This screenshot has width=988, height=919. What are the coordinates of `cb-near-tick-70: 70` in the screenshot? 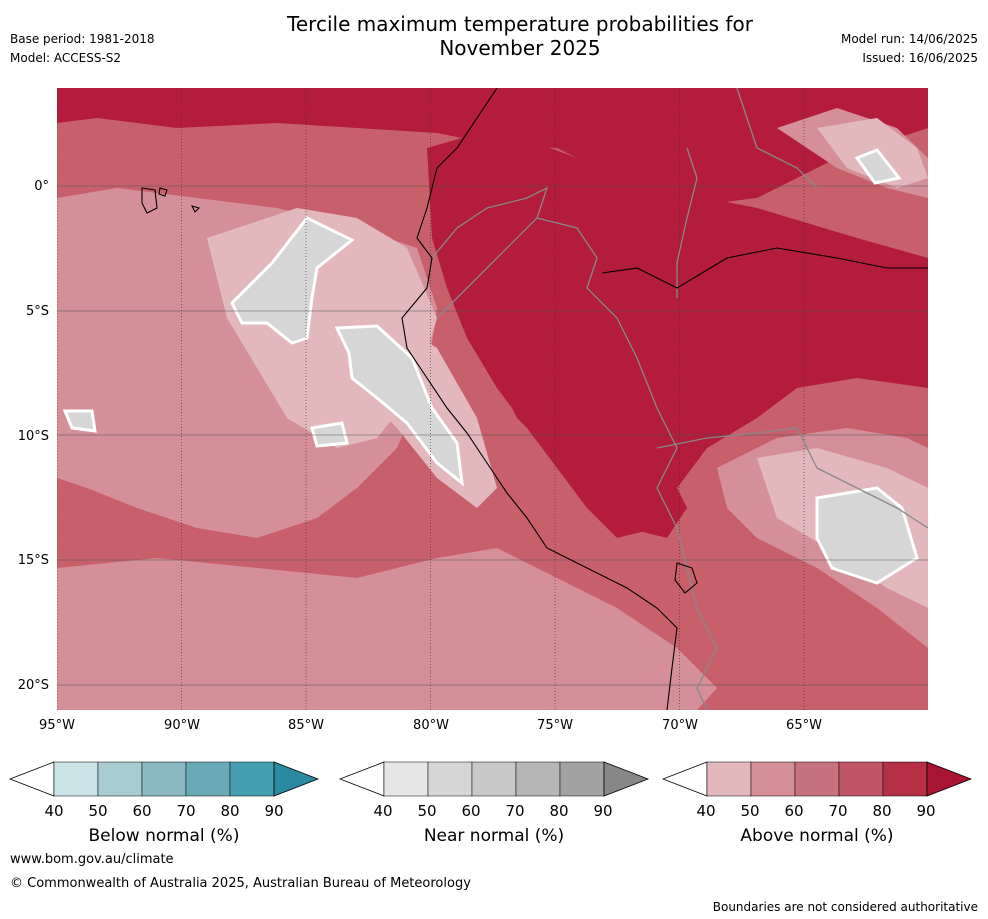 It's located at (515, 811).